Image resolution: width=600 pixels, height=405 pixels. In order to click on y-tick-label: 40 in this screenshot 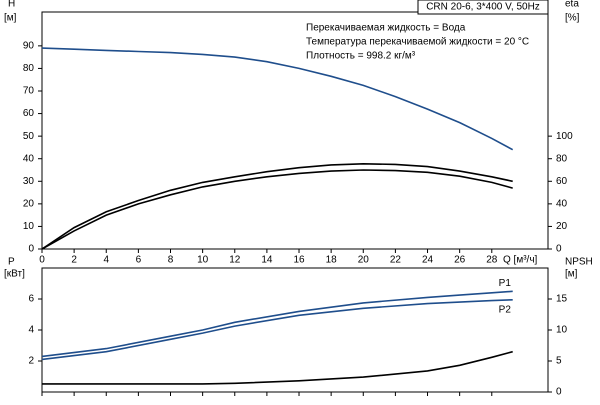, I will do `click(29, 158)`.